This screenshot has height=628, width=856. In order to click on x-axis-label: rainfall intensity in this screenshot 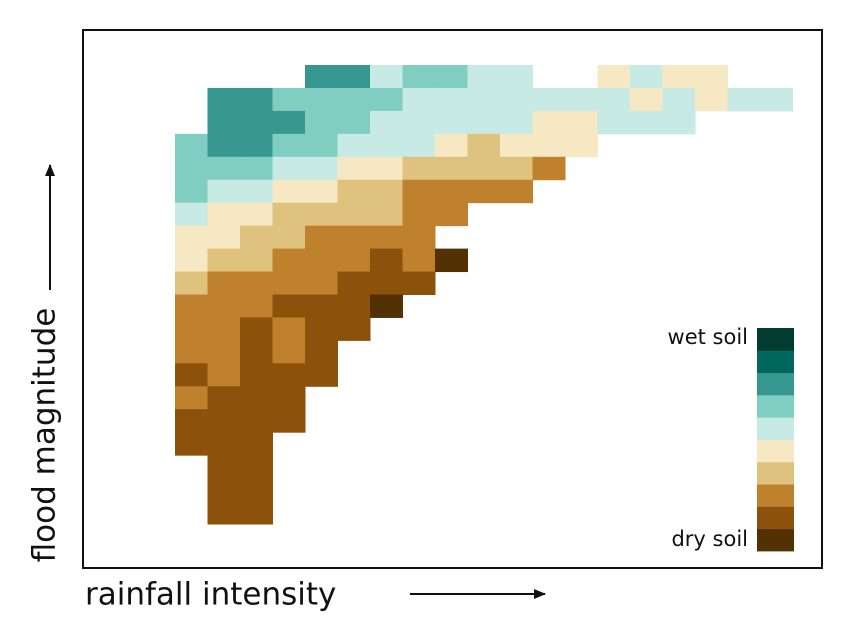, I will do `click(210, 595)`.